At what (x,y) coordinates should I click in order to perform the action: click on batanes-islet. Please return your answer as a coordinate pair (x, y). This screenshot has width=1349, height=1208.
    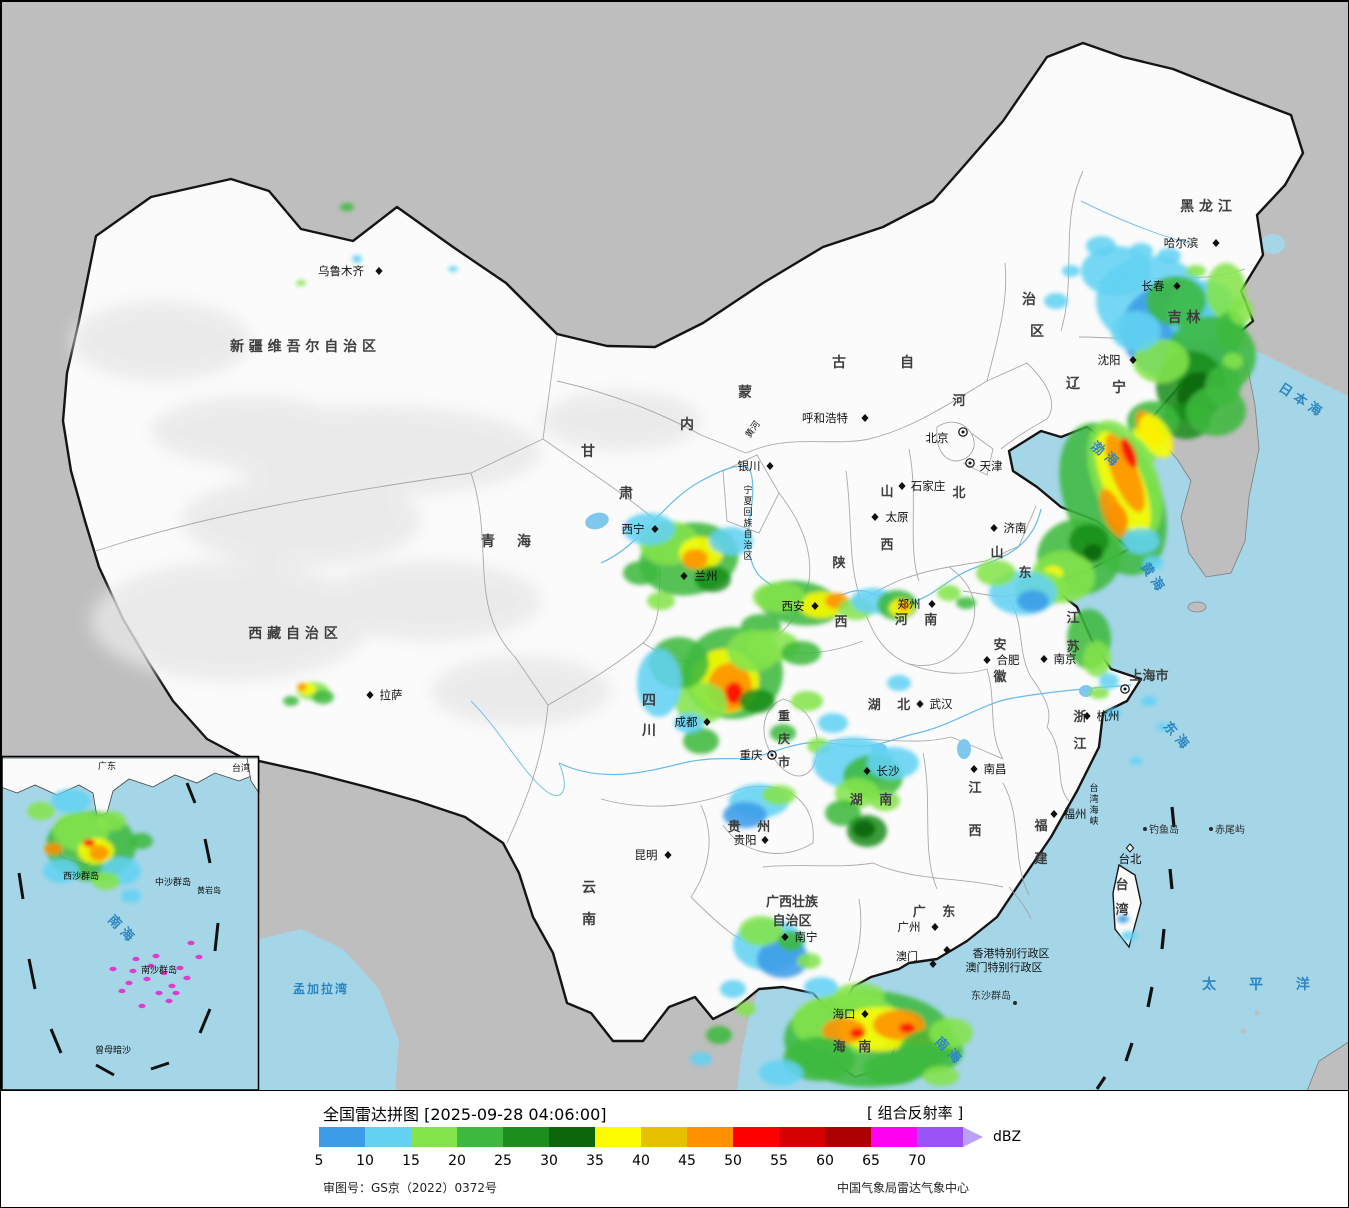
    Looking at the image, I should click on (1243, 1031).